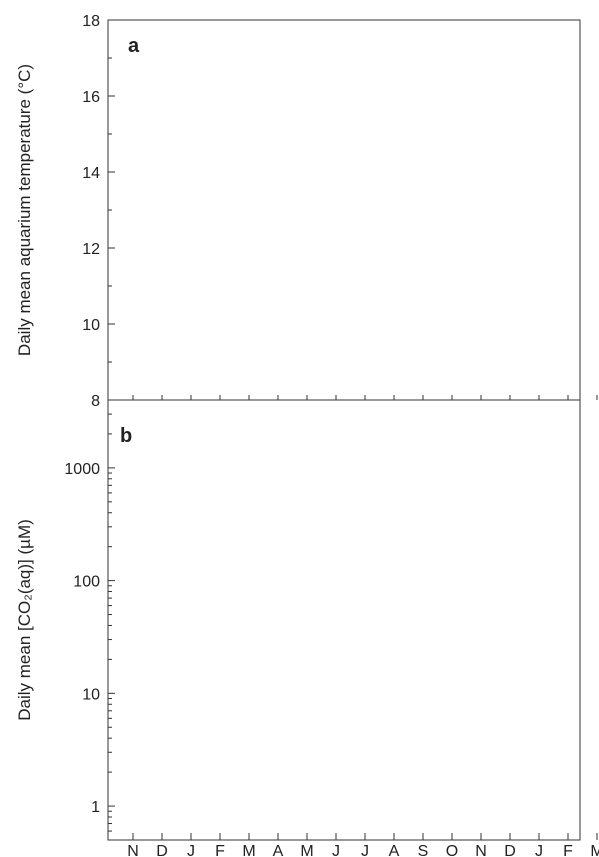 The image size is (599, 857). What do you see at coordinates (452, 850) in the screenshot?
I see `x-tick-label-month: O` at bounding box center [452, 850].